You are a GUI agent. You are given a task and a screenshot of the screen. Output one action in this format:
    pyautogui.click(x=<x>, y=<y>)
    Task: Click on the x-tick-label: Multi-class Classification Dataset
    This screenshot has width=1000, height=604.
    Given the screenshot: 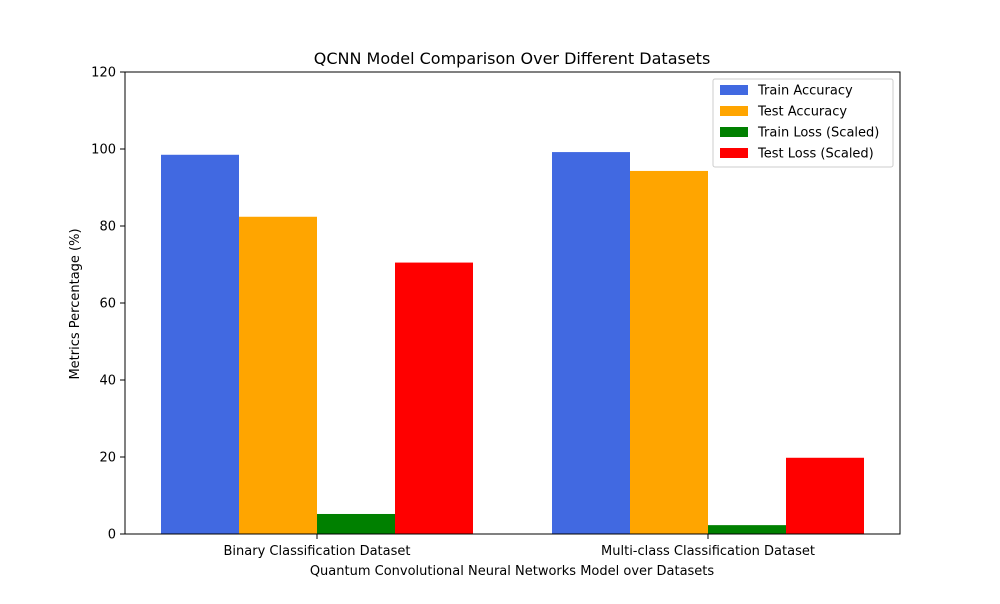 What is the action you would take?
    pyautogui.click(x=708, y=551)
    